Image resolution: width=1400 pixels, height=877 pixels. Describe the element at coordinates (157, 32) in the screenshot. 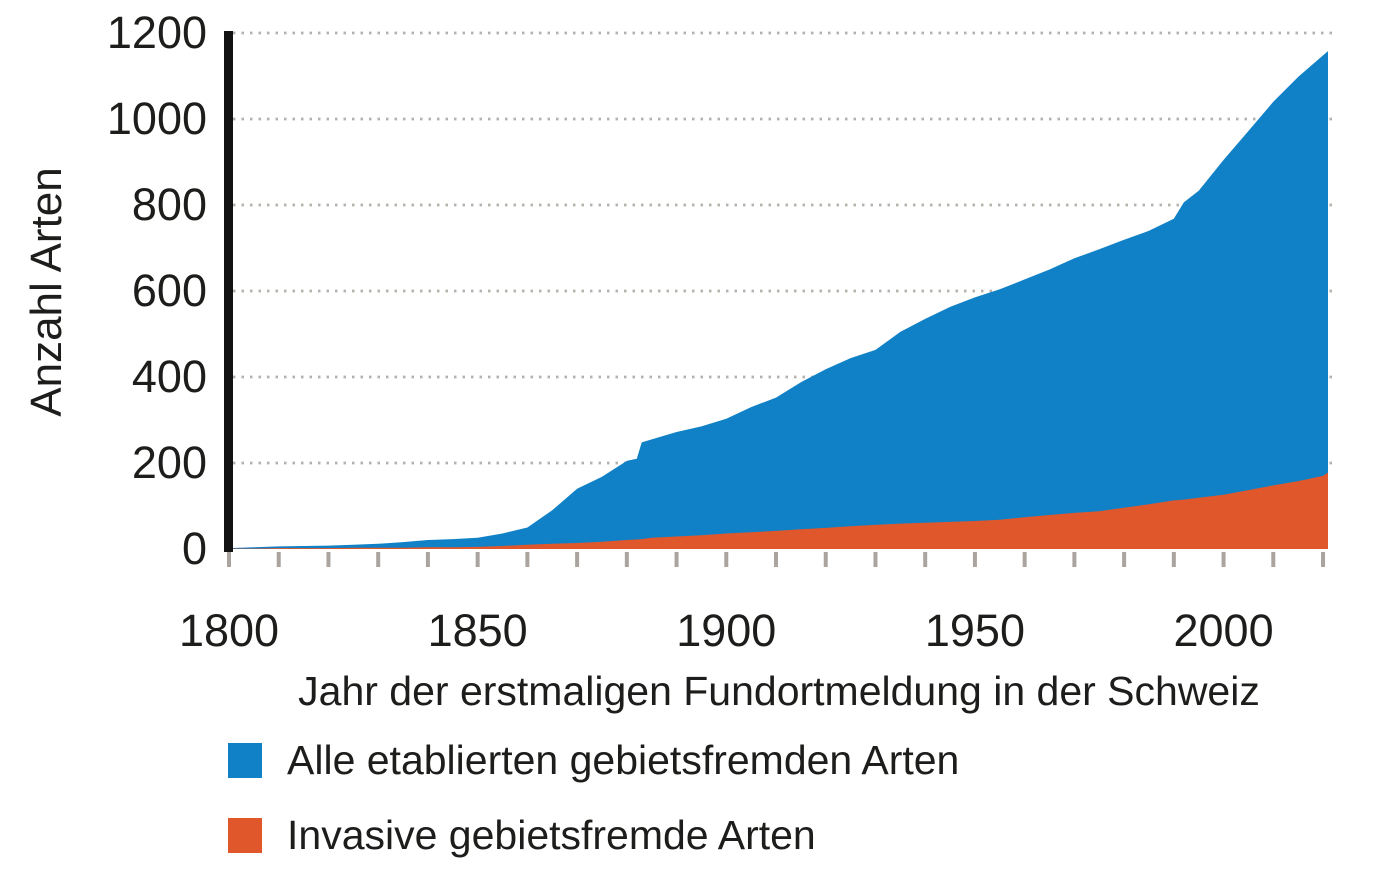

I see `y-tick-label: 1200` at that location.